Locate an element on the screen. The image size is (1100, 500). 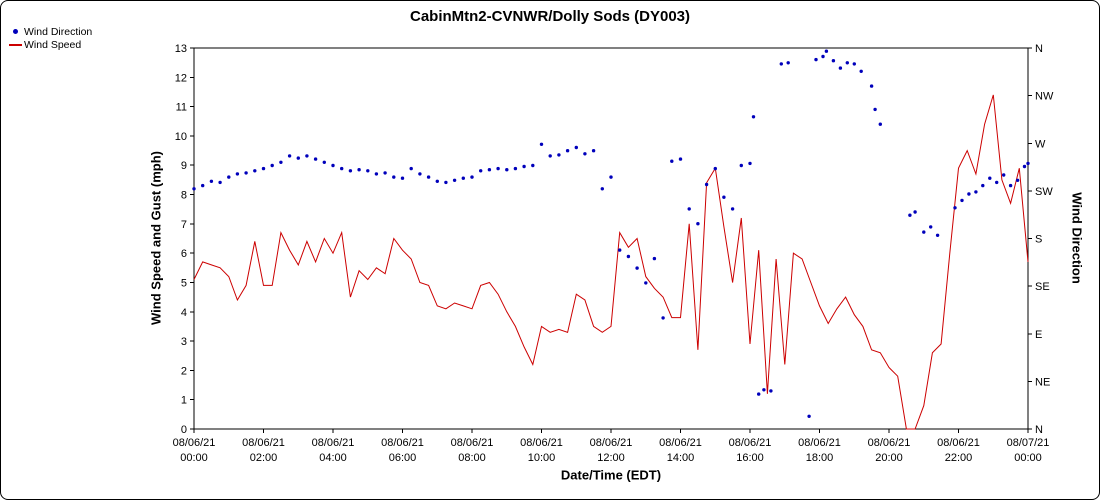
left-tick-label: 0 is located at coordinates (184, 430).